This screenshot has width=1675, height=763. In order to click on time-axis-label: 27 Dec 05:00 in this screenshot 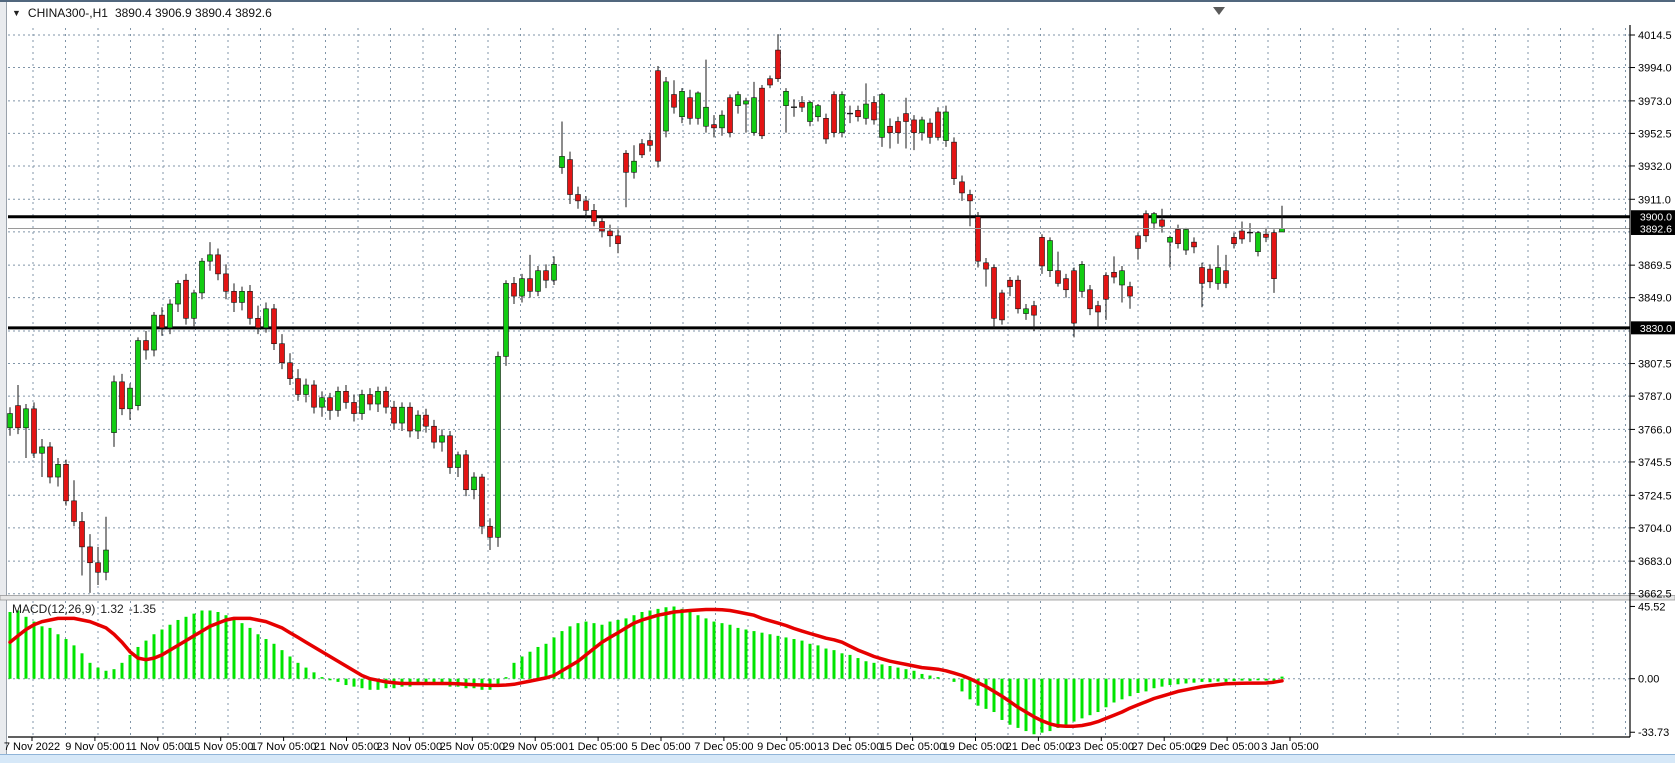, I will do `click(1163, 747)`.